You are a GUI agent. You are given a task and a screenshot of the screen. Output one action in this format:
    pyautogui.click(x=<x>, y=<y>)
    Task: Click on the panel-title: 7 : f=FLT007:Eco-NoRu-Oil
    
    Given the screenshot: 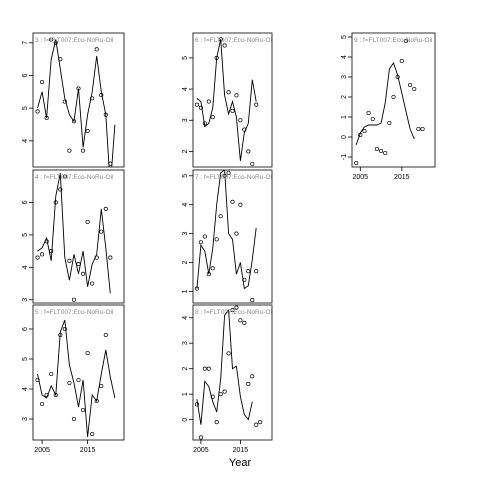 What is the action you would take?
    pyautogui.click(x=234, y=177)
    